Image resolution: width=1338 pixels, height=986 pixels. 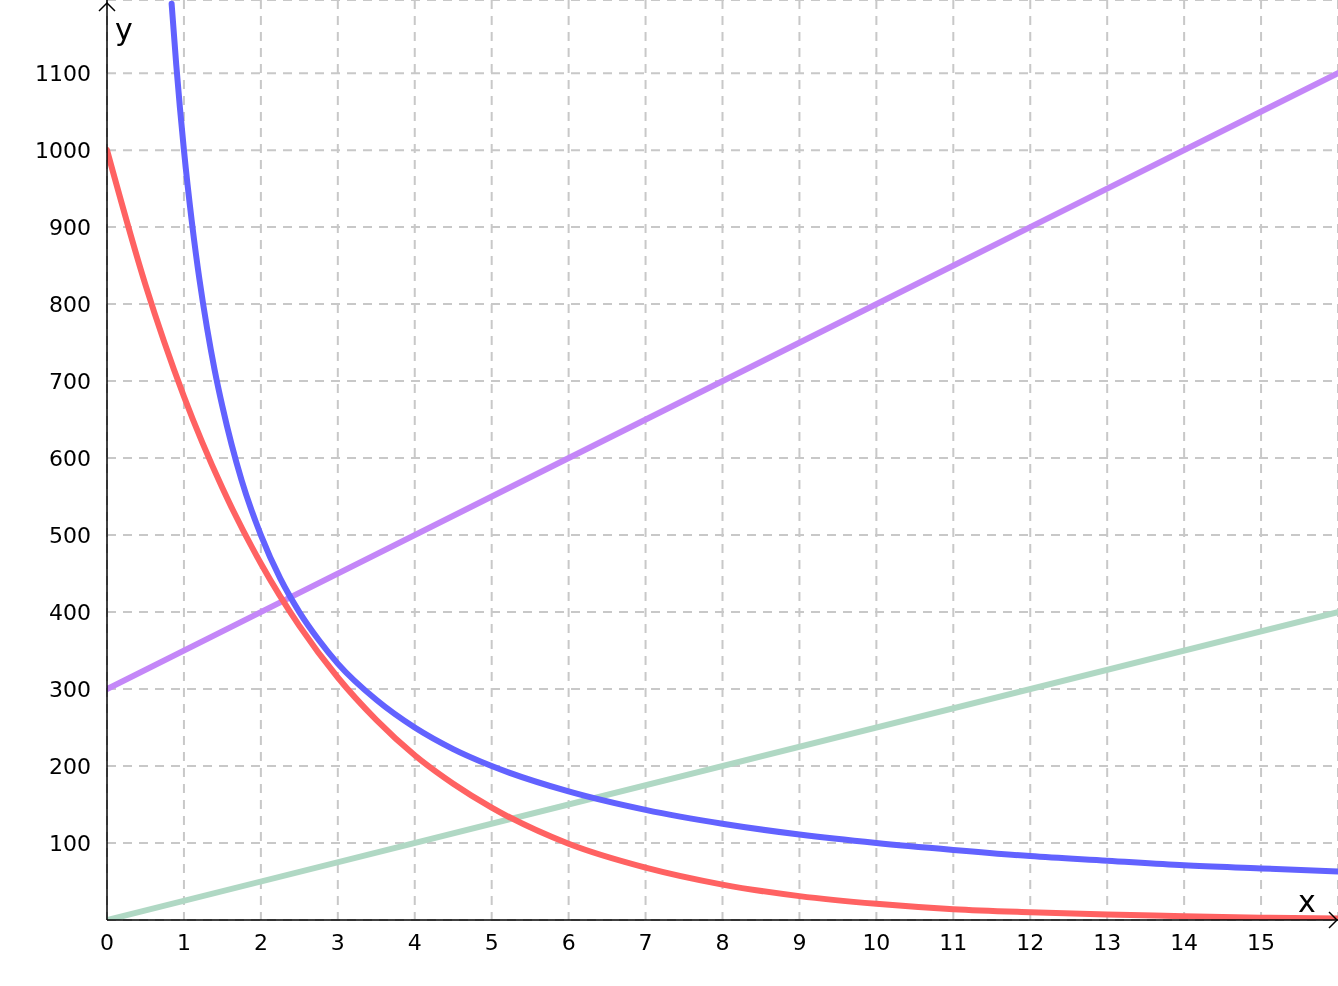 What do you see at coordinates (70, 535) in the screenshot?
I see `y-tick-label: 500` at bounding box center [70, 535].